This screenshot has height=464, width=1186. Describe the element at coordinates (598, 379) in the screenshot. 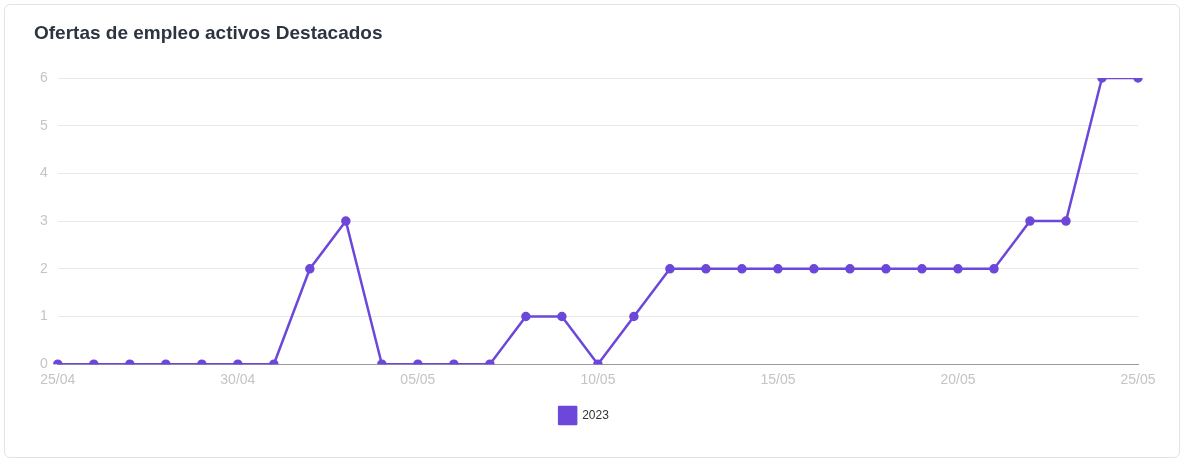

I see `x-tick-label: 10/05` at that location.